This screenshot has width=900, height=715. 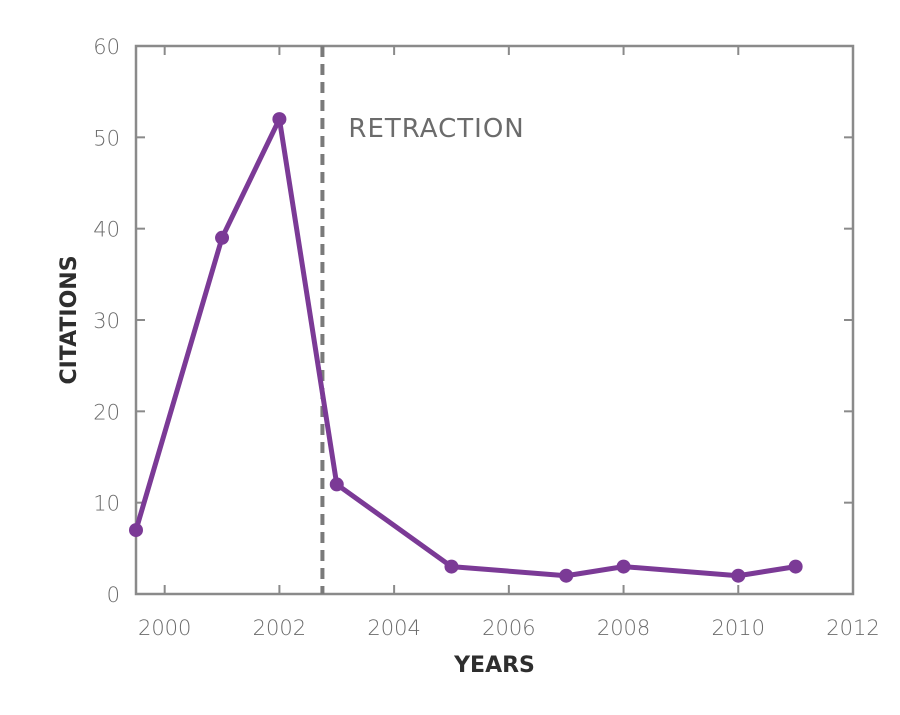 I want to click on y-tick-label: 40, so click(x=106, y=230).